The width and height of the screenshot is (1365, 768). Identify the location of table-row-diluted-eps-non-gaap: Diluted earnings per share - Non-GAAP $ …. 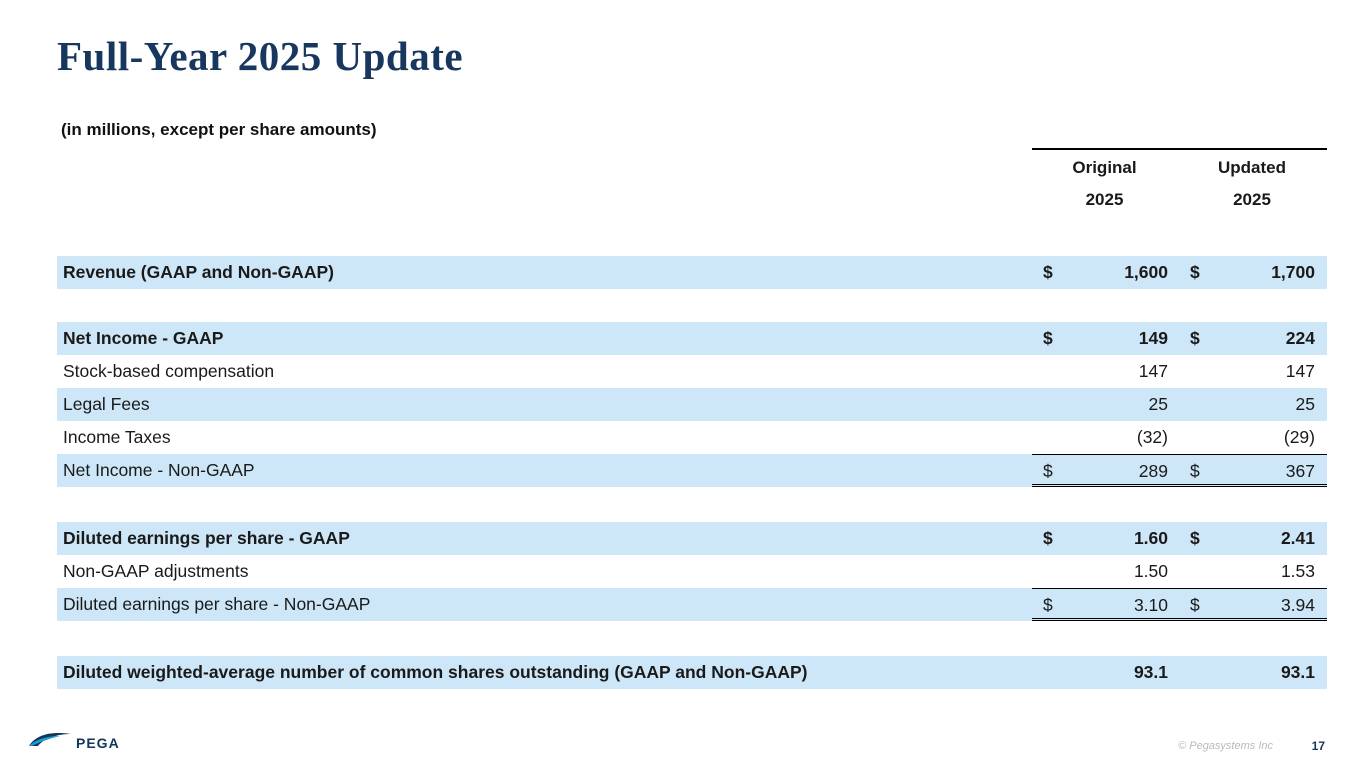
(692, 604).